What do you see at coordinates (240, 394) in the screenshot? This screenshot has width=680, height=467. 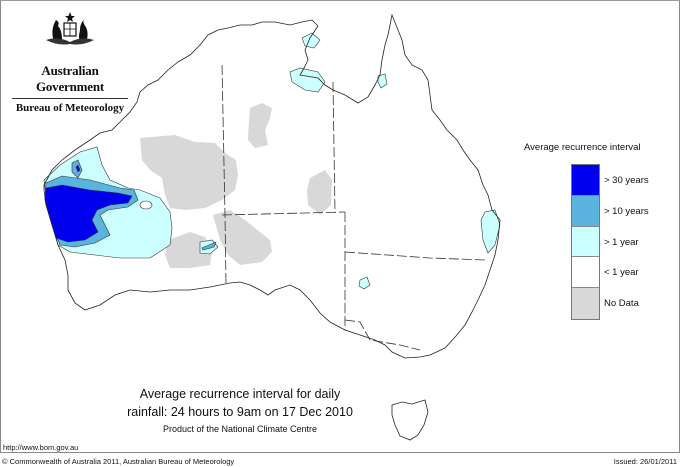 I see `map-caption-line1: Average recurrence interval for daily` at bounding box center [240, 394].